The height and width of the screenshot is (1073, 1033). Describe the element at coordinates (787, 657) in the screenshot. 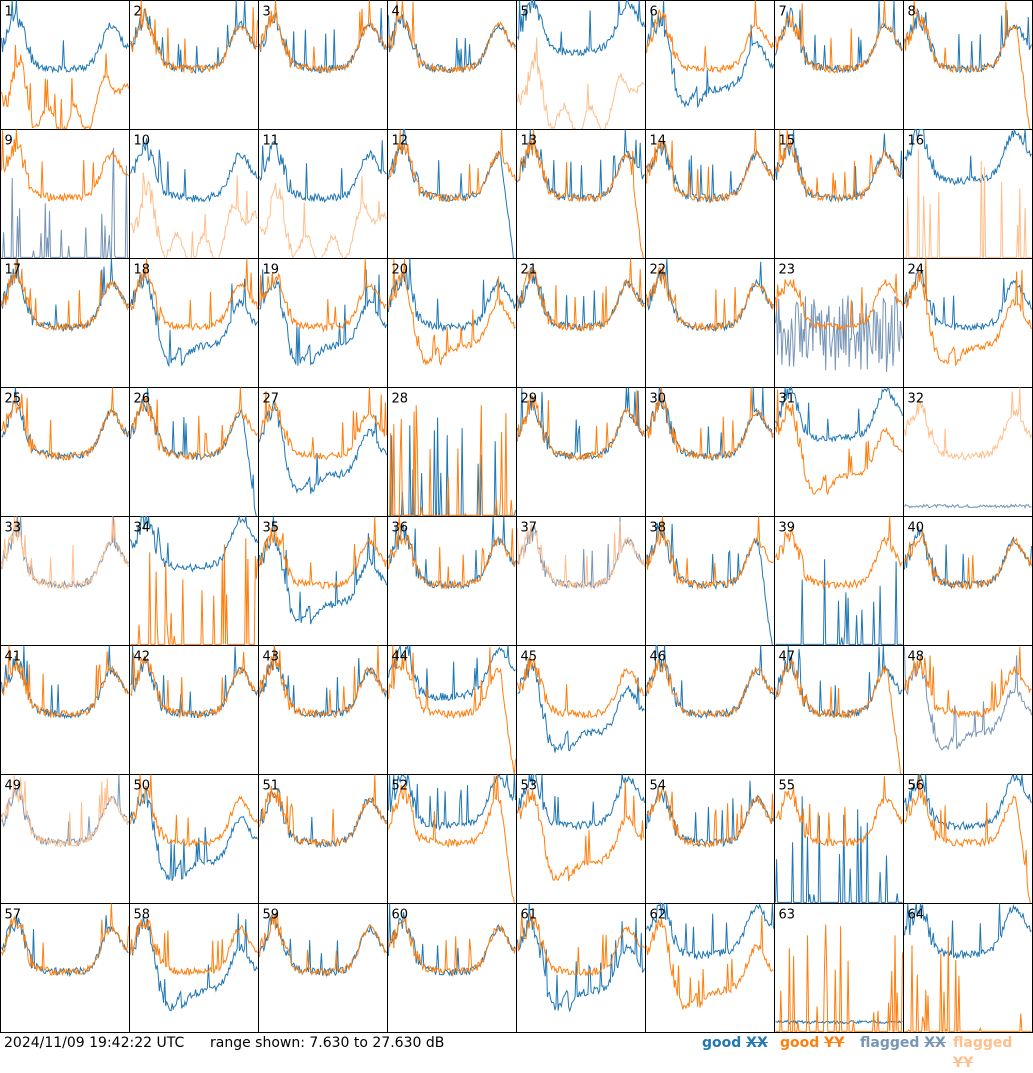

I see `panel-label: 47` at that location.